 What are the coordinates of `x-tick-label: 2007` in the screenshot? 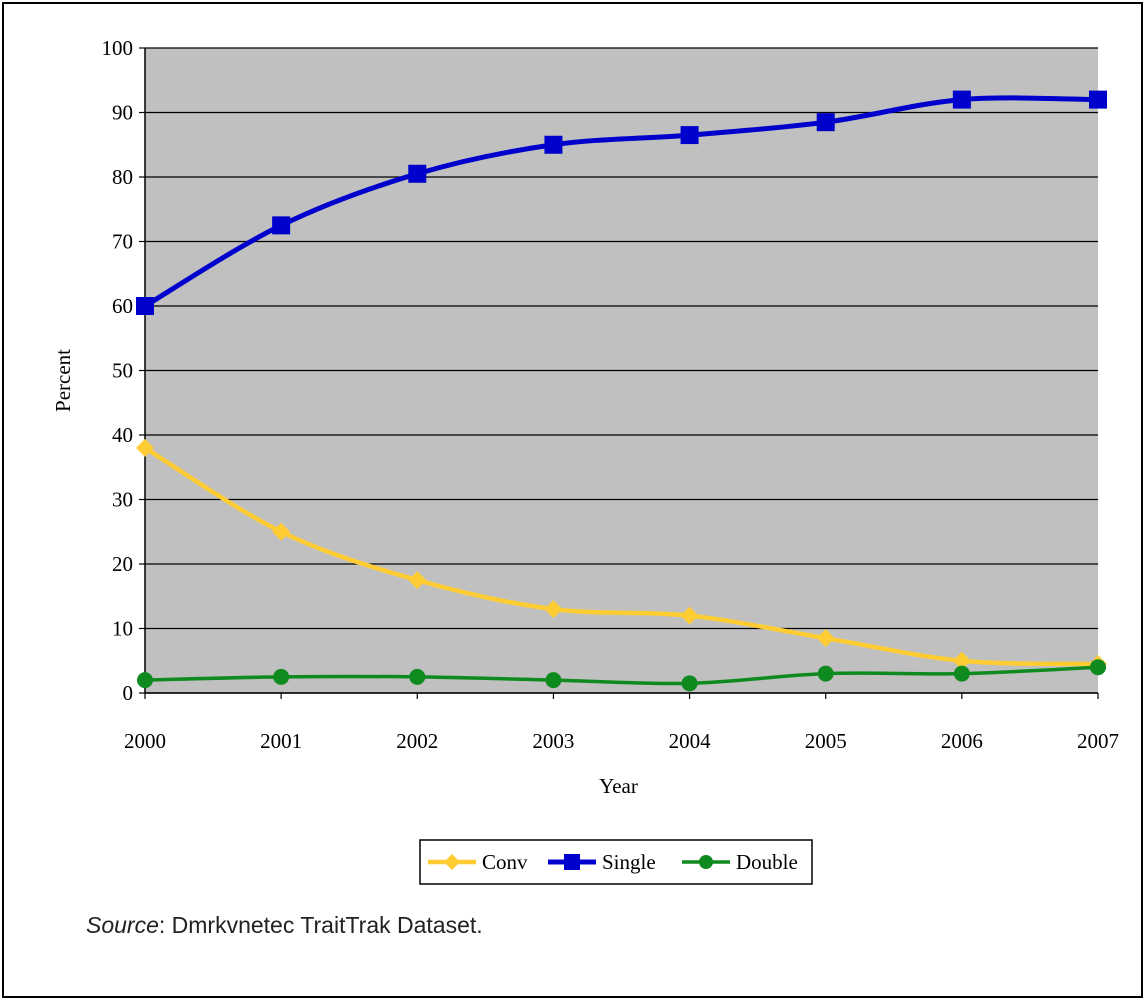 It's located at (1098, 741).